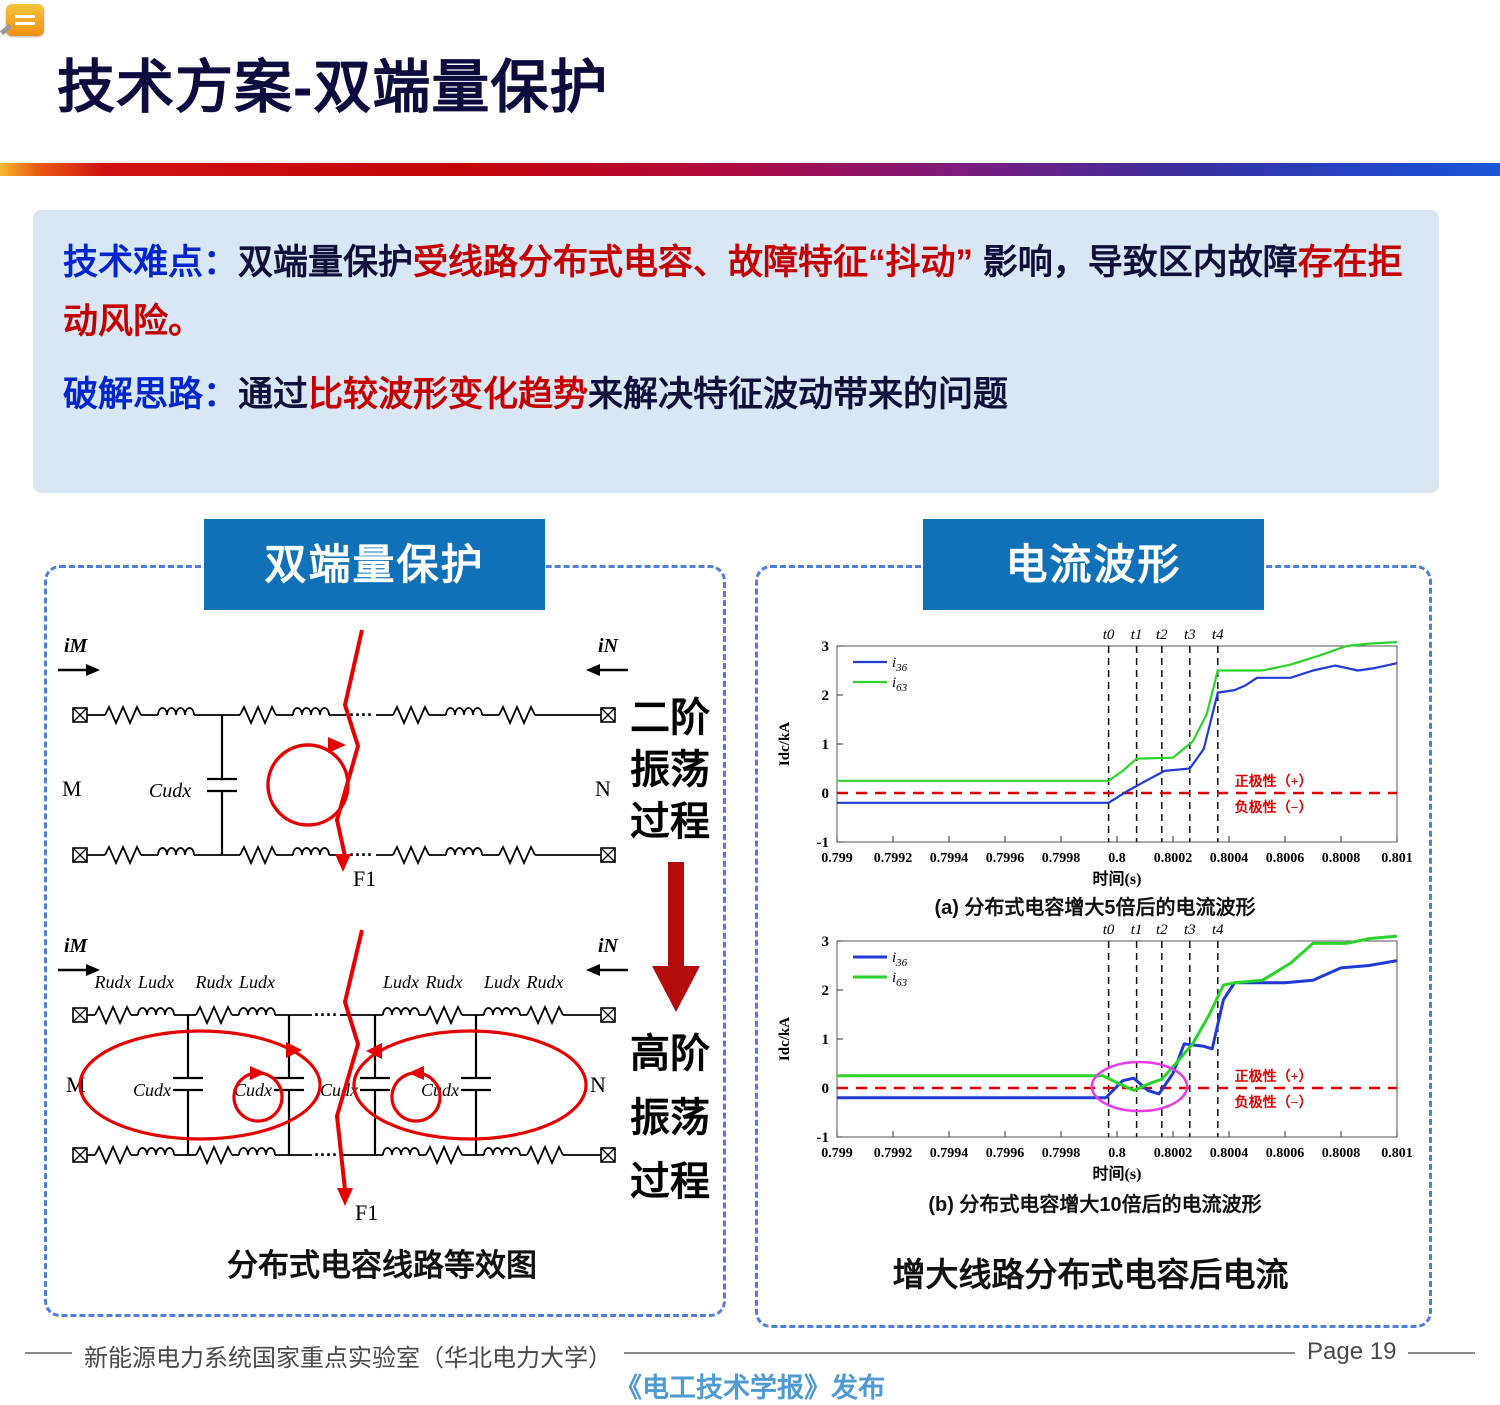  I want to click on series-i63, so click(1117, 1013).